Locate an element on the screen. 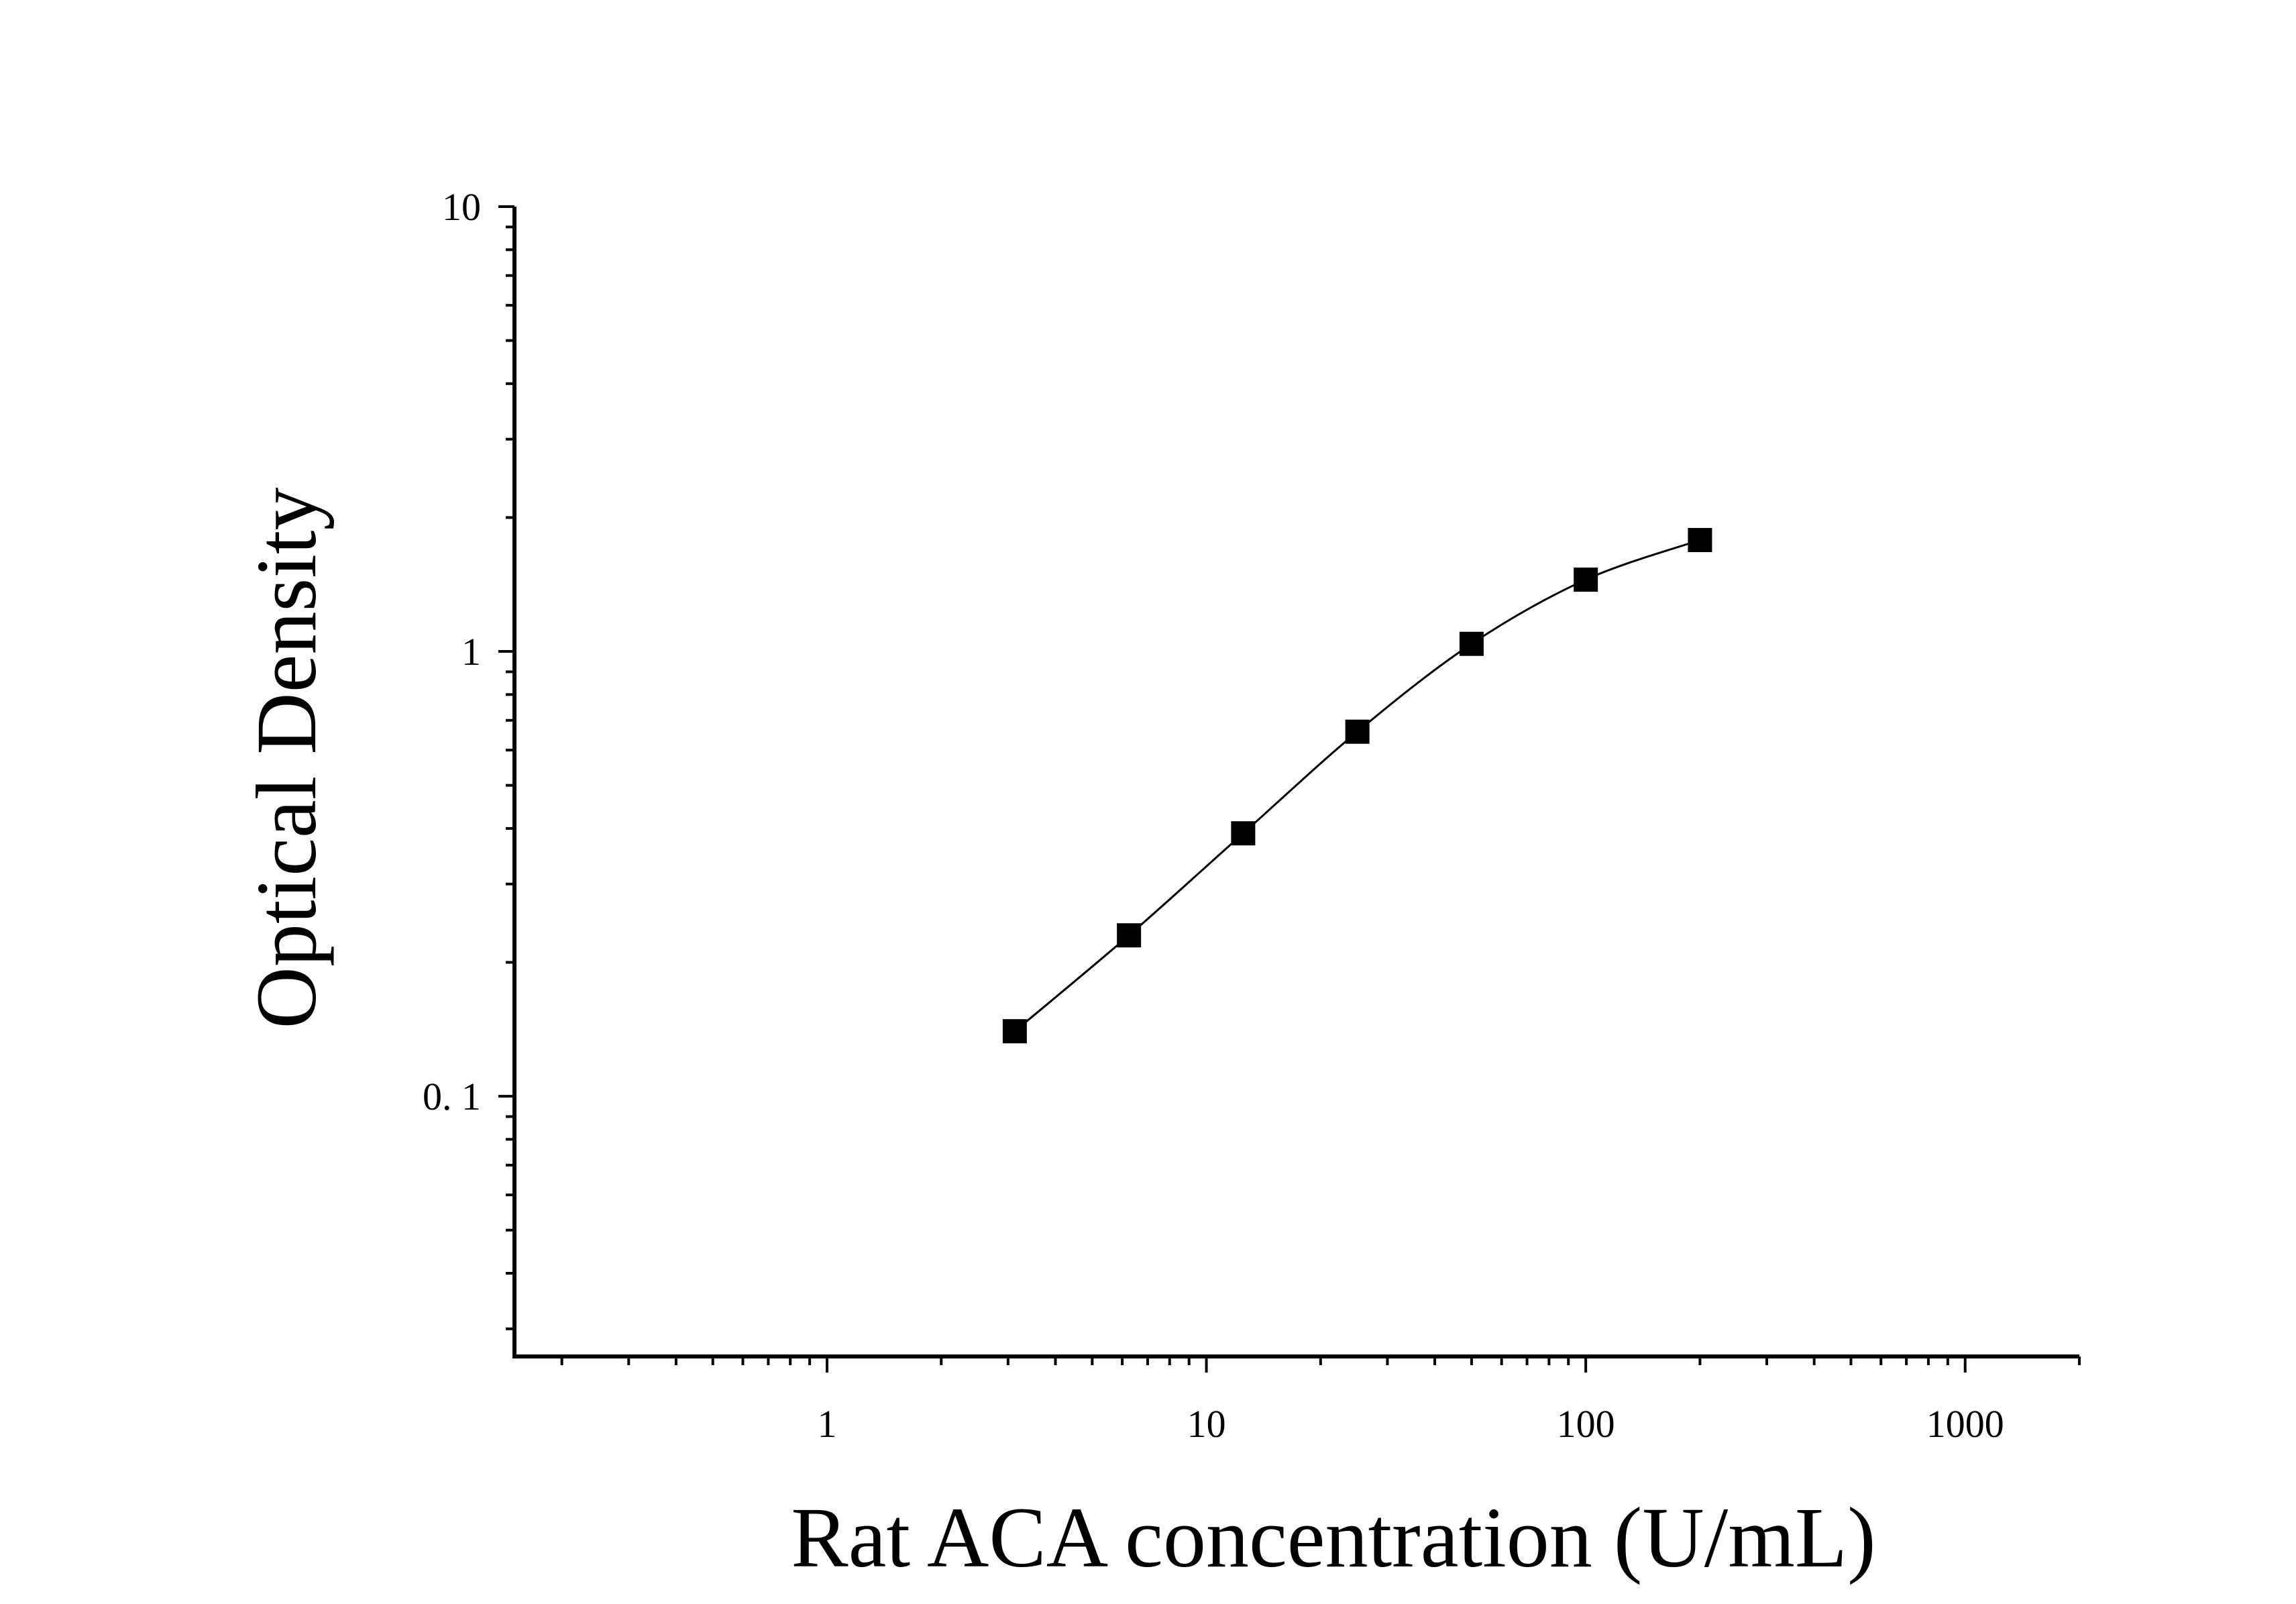 The width and height of the screenshot is (2296, 1604). y-tick-label: 10 is located at coordinates (461, 207).